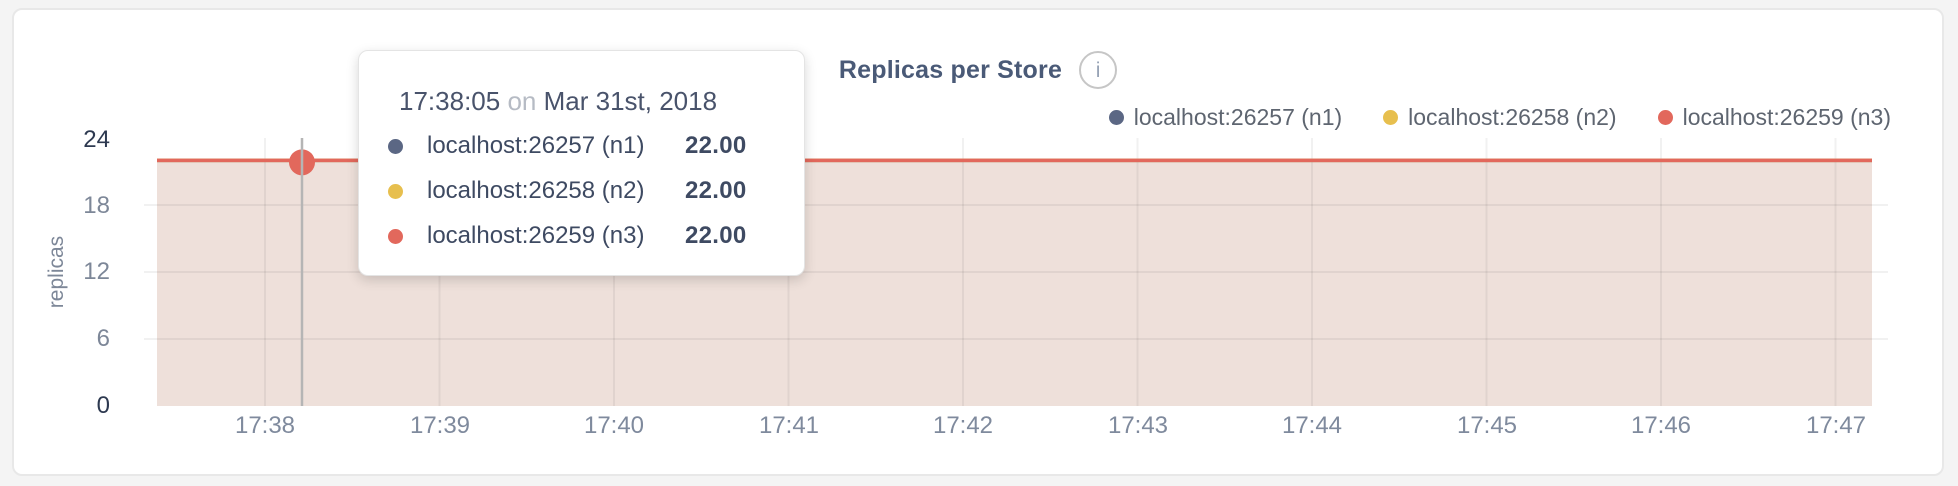 This screenshot has width=1958, height=486. What do you see at coordinates (614, 425) in the screenshot?
I see `x-tick-label: 17:40` at bounding box center [614, 425].